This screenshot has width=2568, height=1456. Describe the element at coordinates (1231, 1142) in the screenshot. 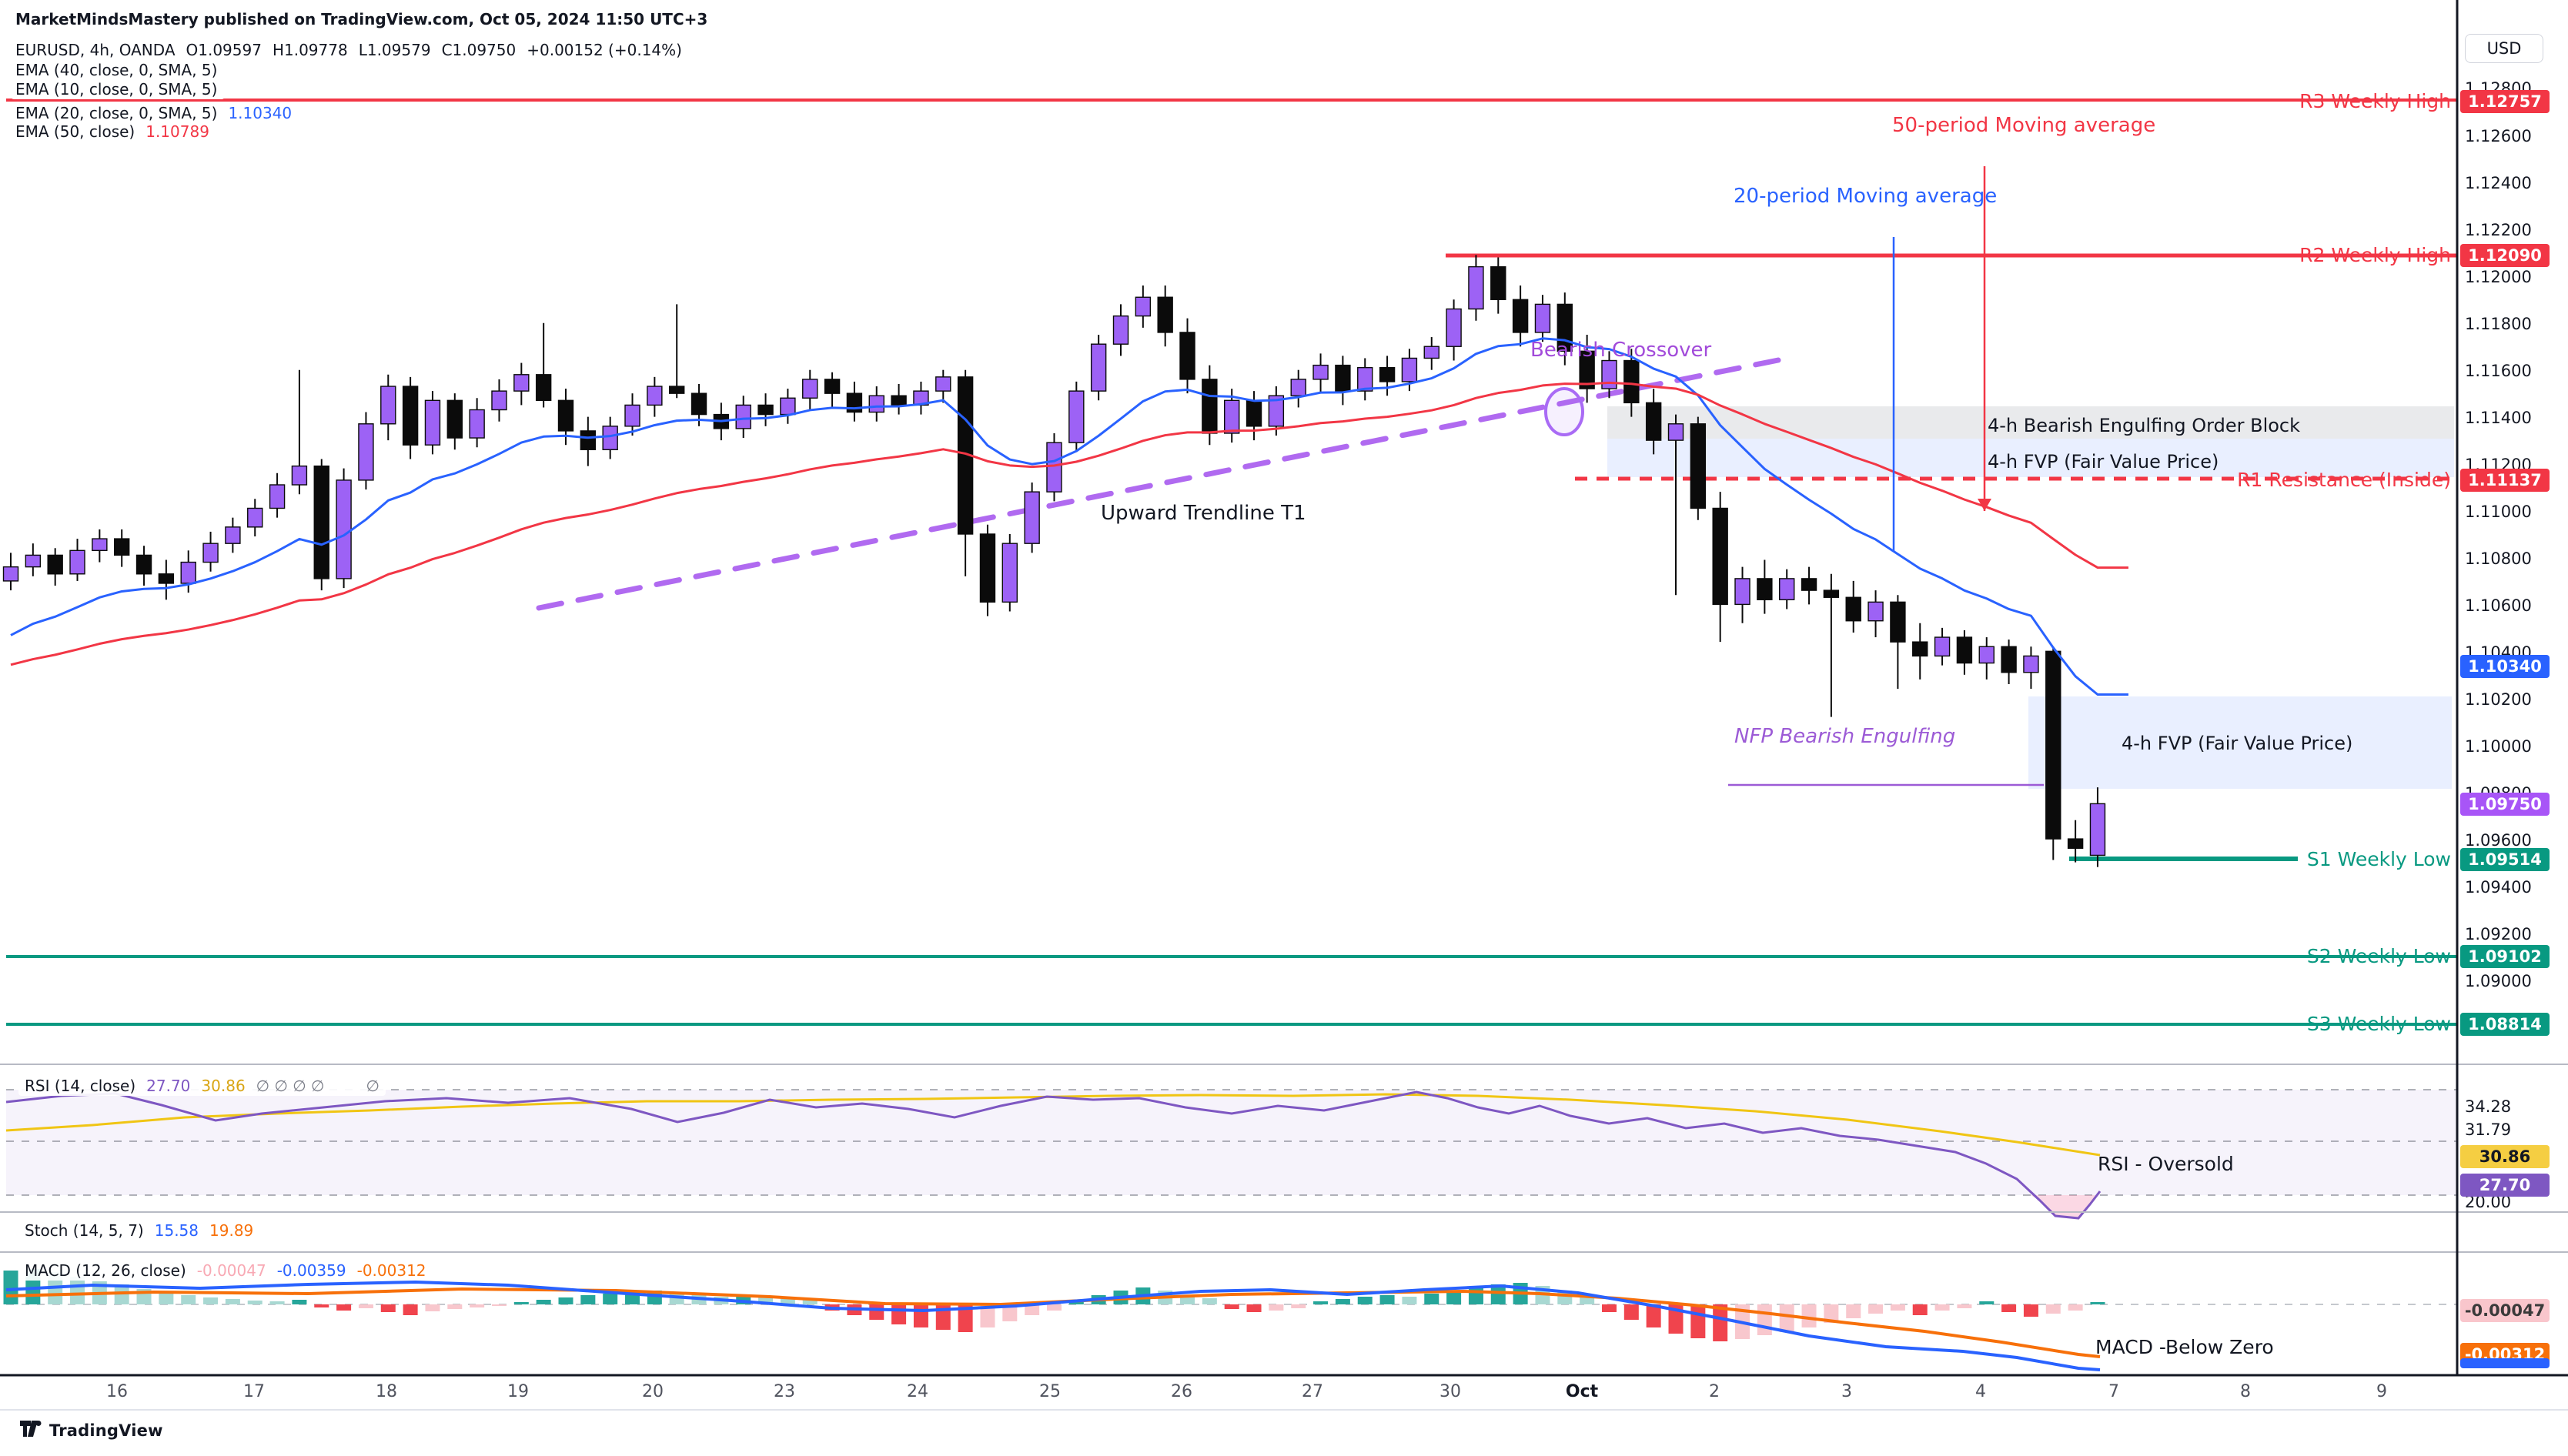

I see `rsi-band` at that location.